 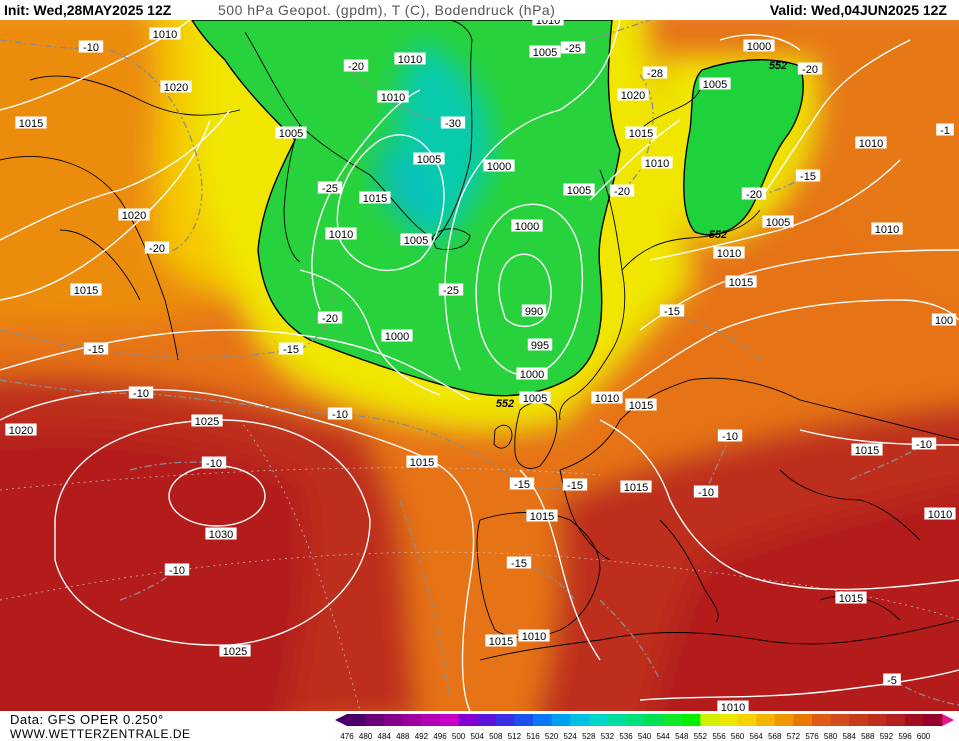 I want to click on pressure-label-text: 1025, so click(x=235, y=652).